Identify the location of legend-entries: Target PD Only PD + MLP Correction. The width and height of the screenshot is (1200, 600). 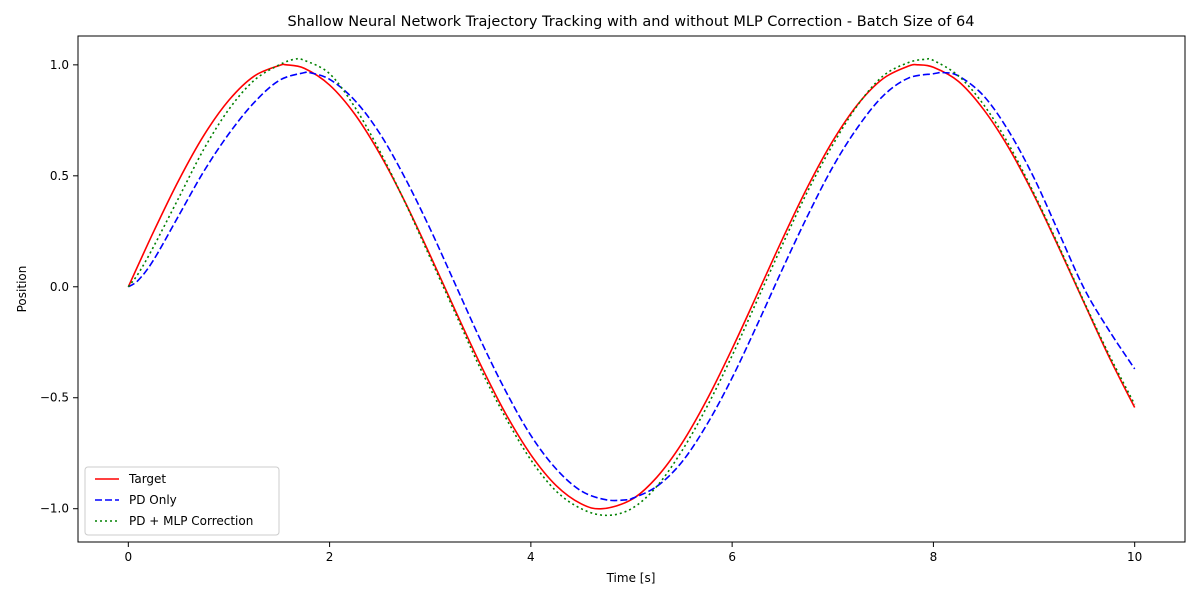
(174, 500).